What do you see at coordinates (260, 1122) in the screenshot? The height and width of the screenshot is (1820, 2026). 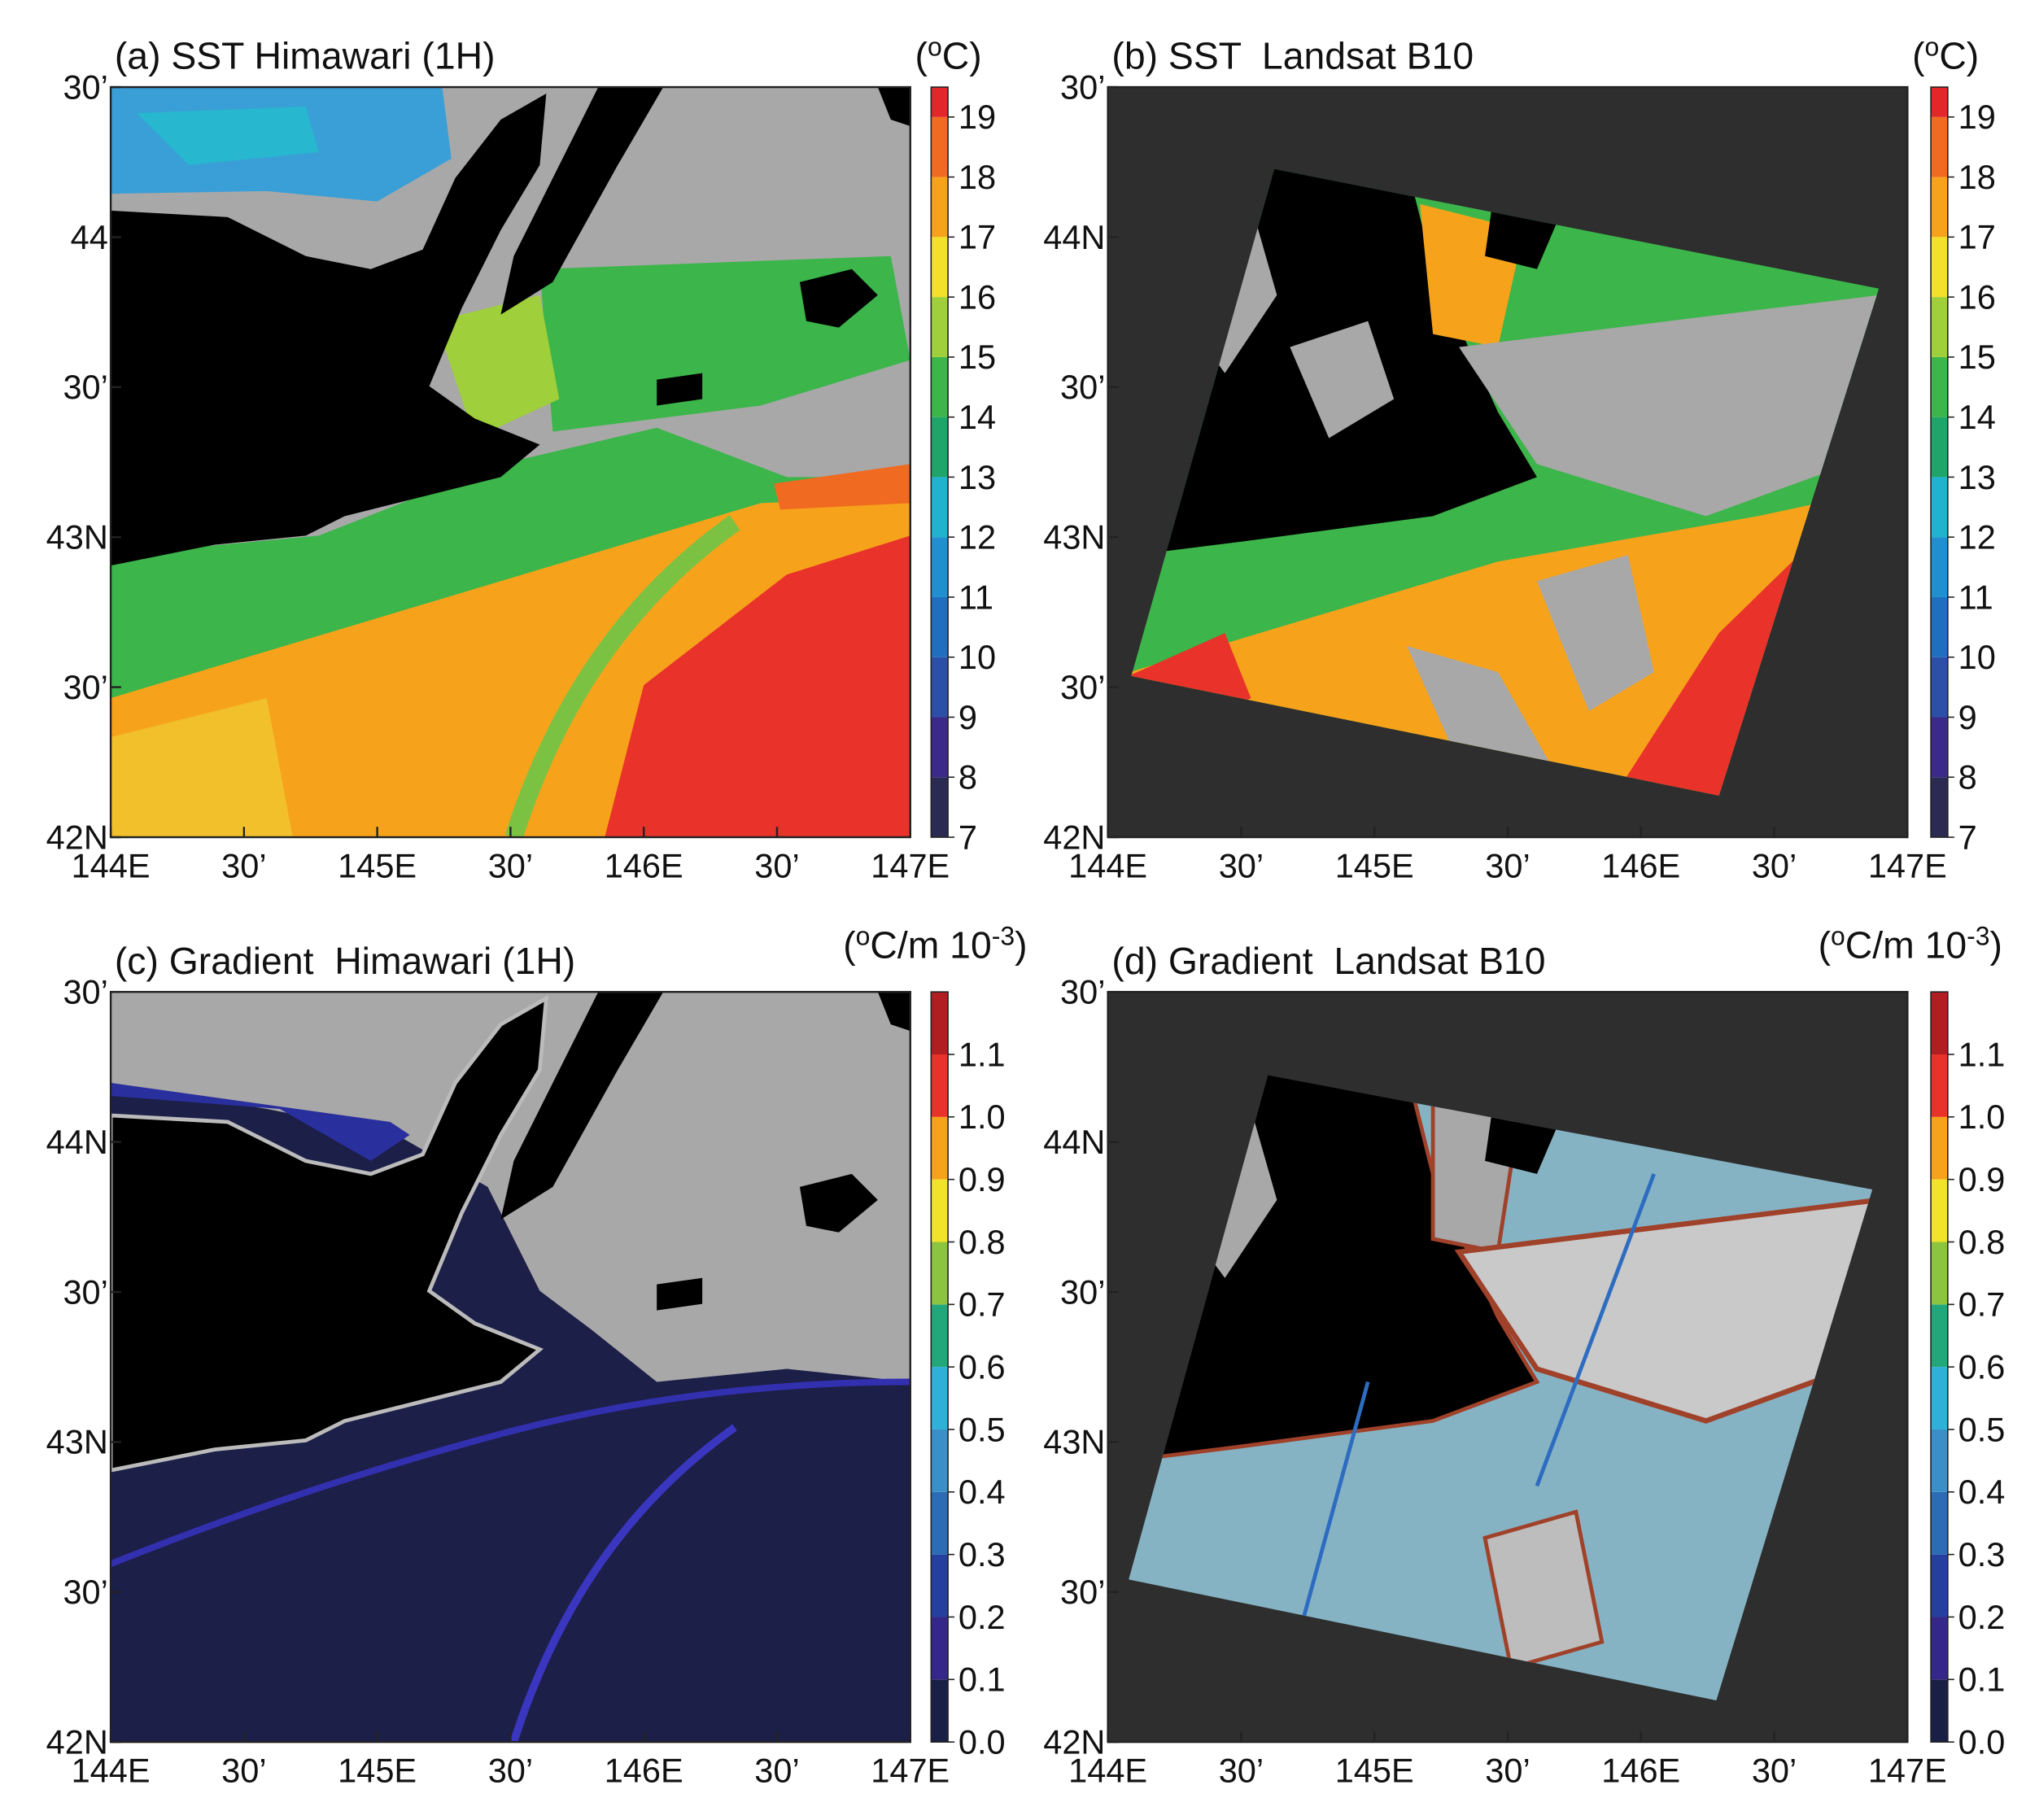 I see `gradient` at bounding box center [260, 1122].